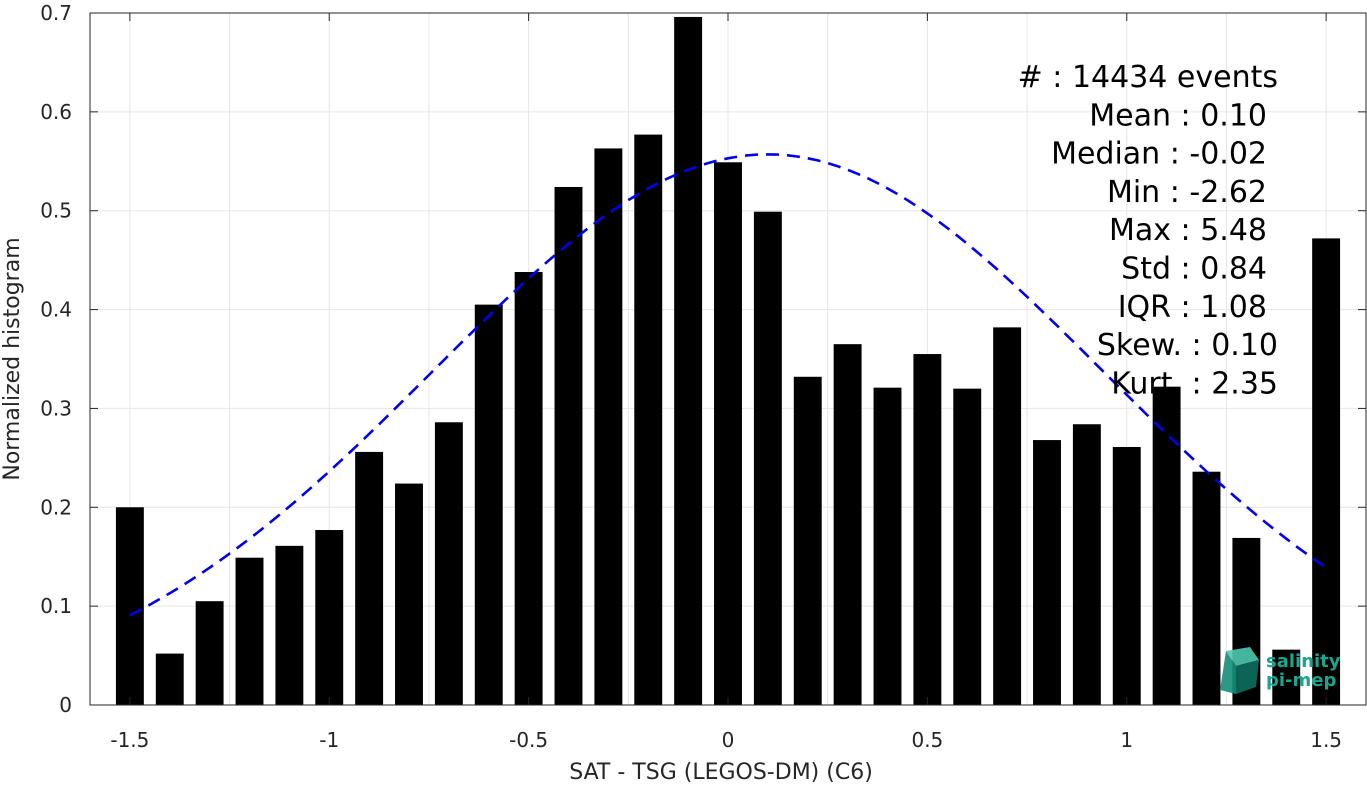  I want to click on salinity-pi-mep-logo: salinity pi-mep, so click(1280, 670).